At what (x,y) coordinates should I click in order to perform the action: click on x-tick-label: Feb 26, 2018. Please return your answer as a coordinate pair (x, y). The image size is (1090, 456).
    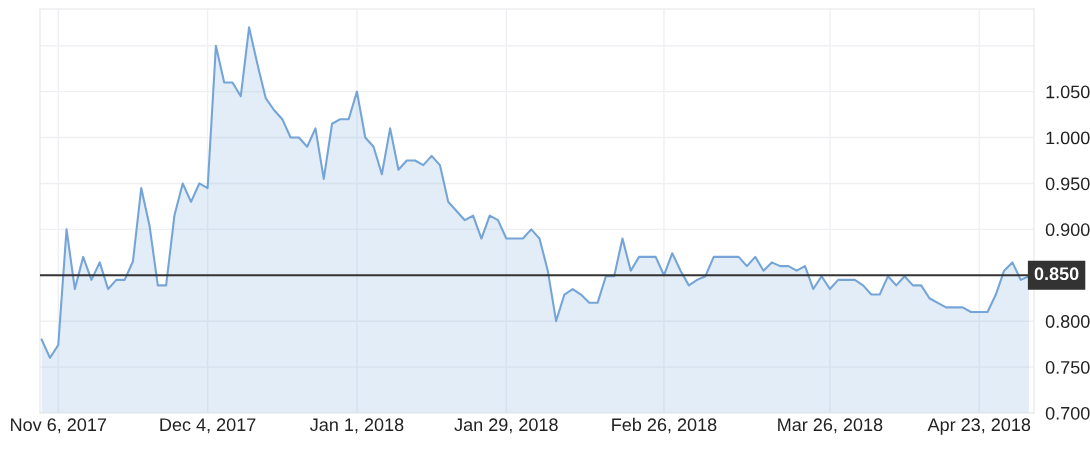
    Looking at the image, I should click on (664, 425).